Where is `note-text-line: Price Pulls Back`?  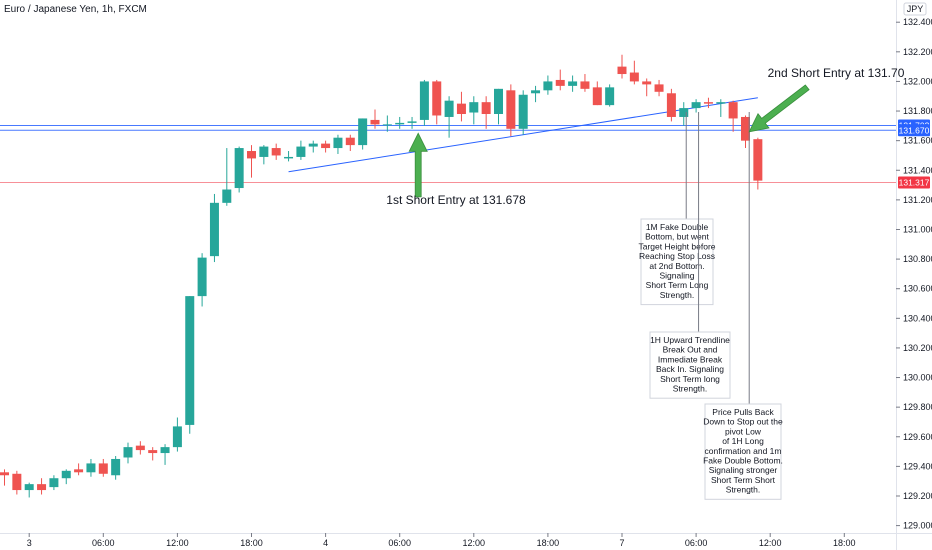 note-text-line: Price Pulls Back is located at coordinates (743, 412).